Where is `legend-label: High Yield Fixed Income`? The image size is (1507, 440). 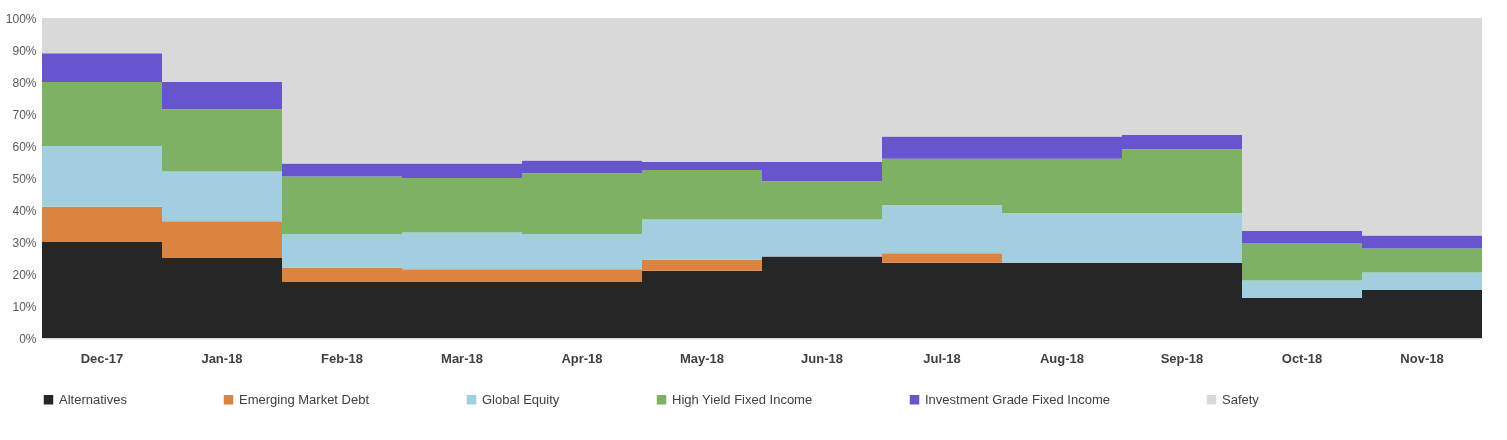
legend-label: High Yield Fixed Income is located at coordinates (742, 399).